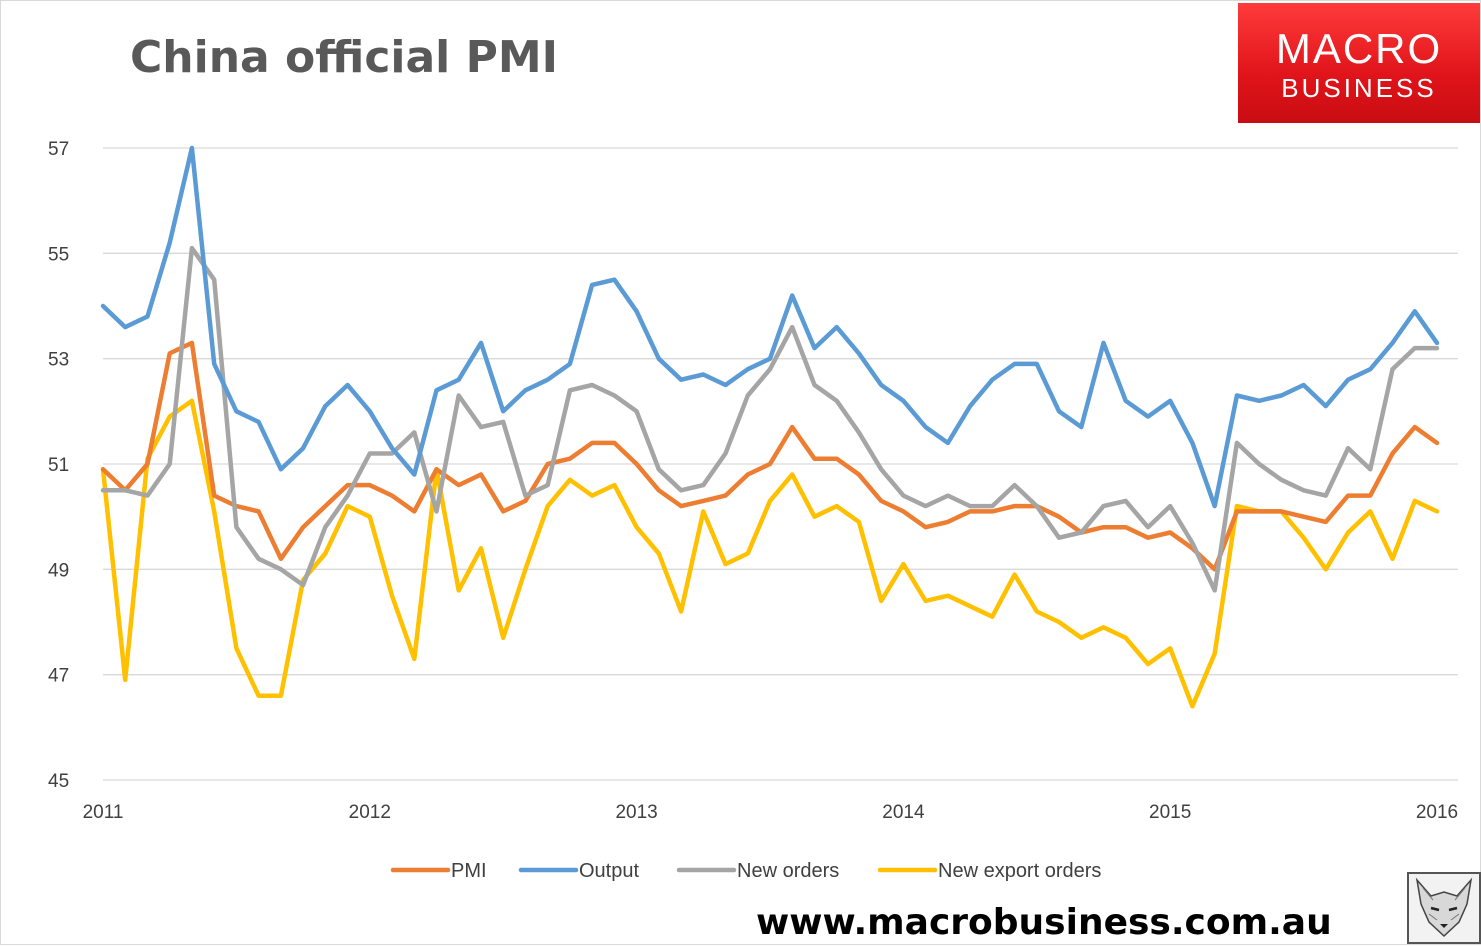 The image size is (1481, 947). I want to click on legend-label-1: Output, so click(609, 871).